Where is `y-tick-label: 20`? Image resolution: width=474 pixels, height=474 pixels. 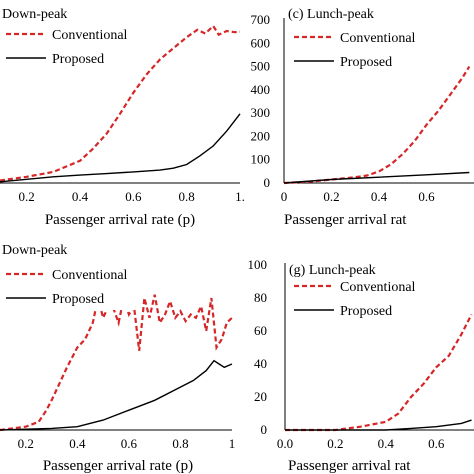 y-tick-label: 20 is located at coordinates (260, 396).